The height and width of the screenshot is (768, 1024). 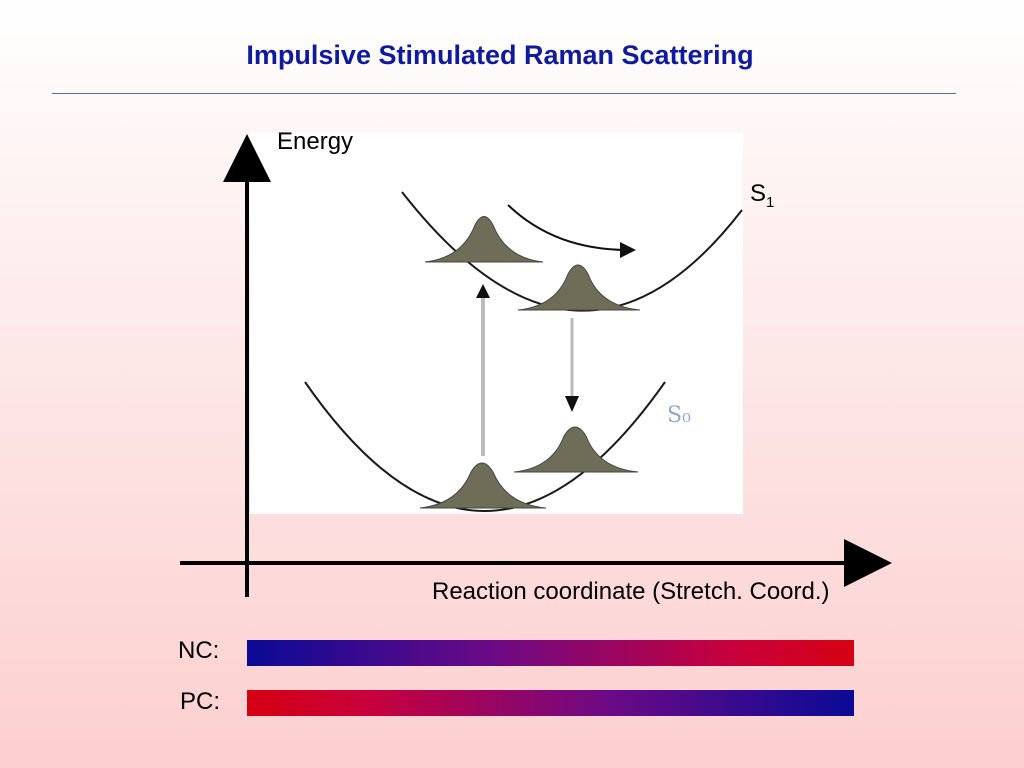 What do you see at coordinates (550, 703) in the screenshot?
I see `pc-gradient-bar` at bounding box center [550, 703].